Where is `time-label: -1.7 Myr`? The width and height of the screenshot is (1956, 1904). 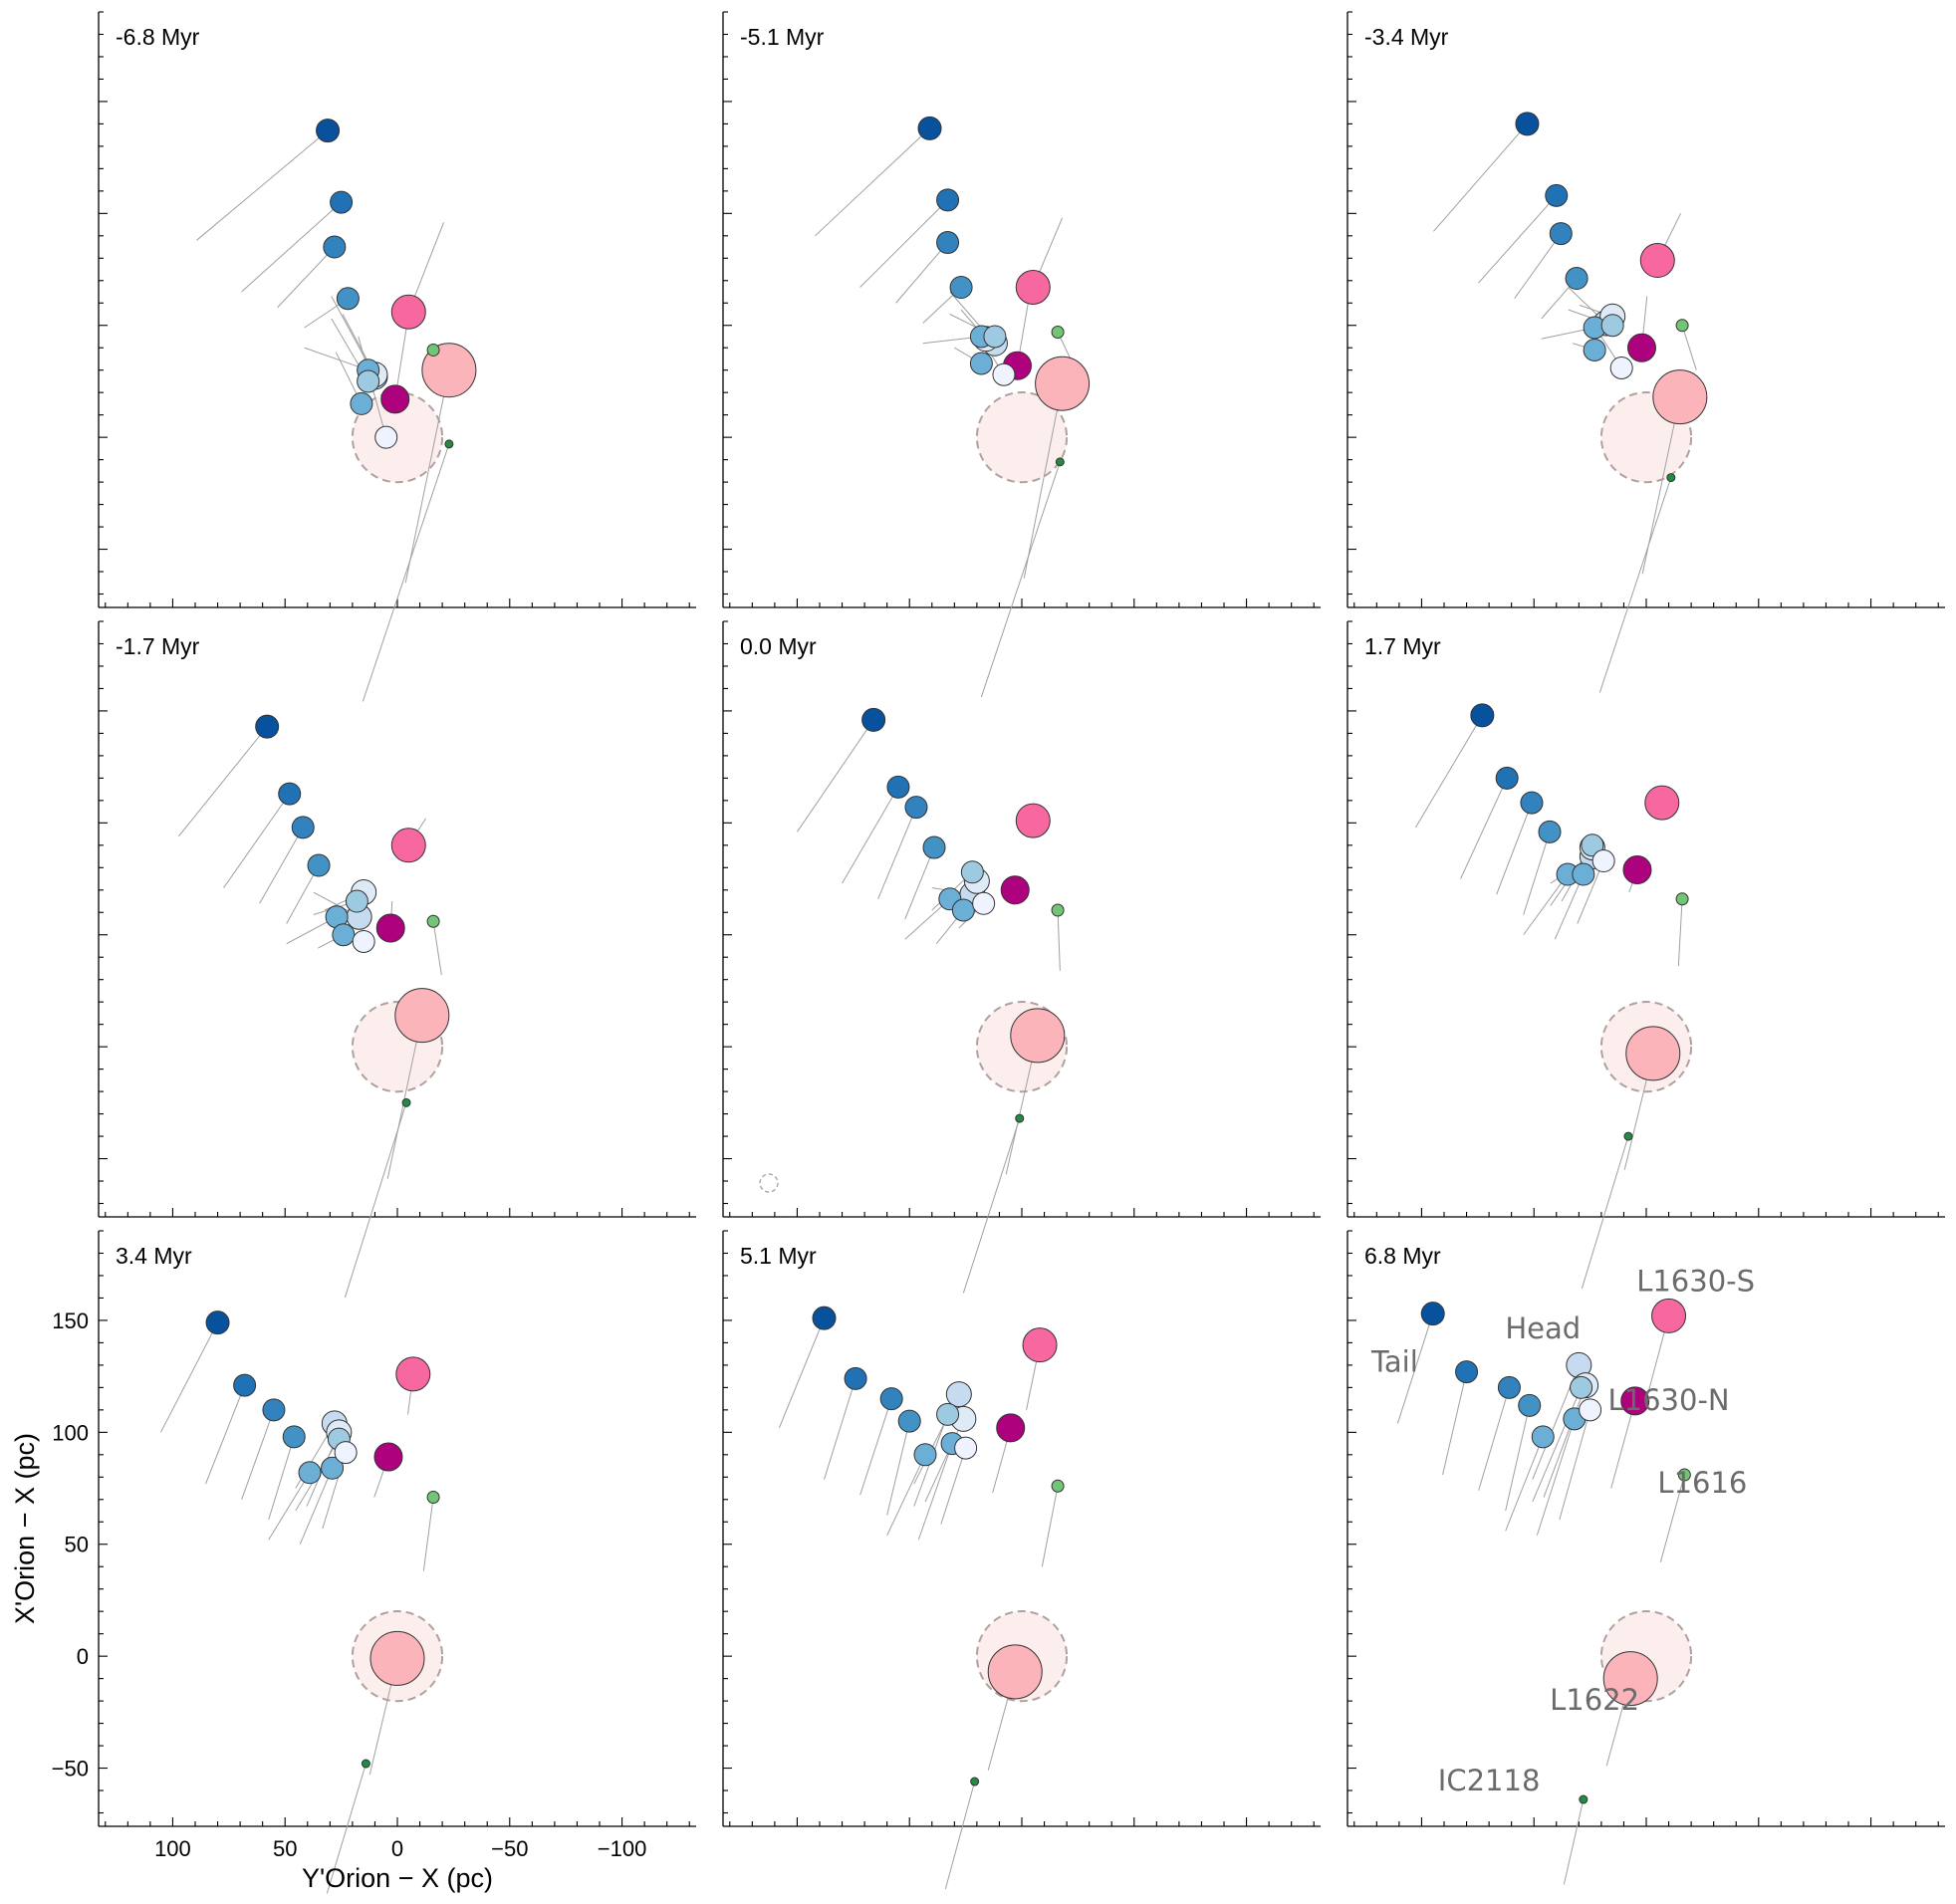 time-label: -1.7 Myr is located at coordinates (158, 646).